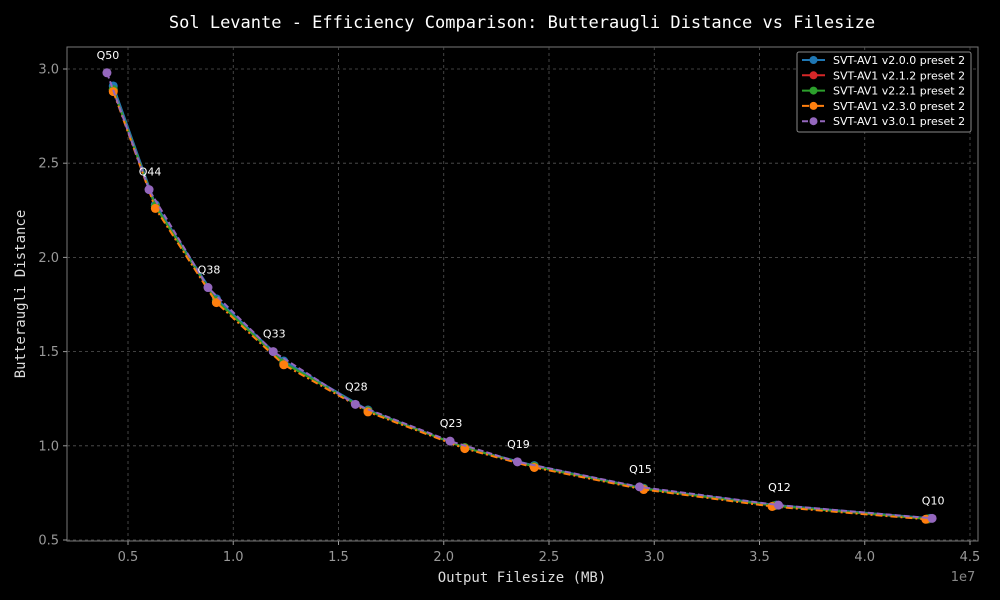 The image size is (1000, 600). What do you see at coordinates (274, 334) in the screenshot?
I see `quality-annotation: Q33` at bounding box center [274, 334].